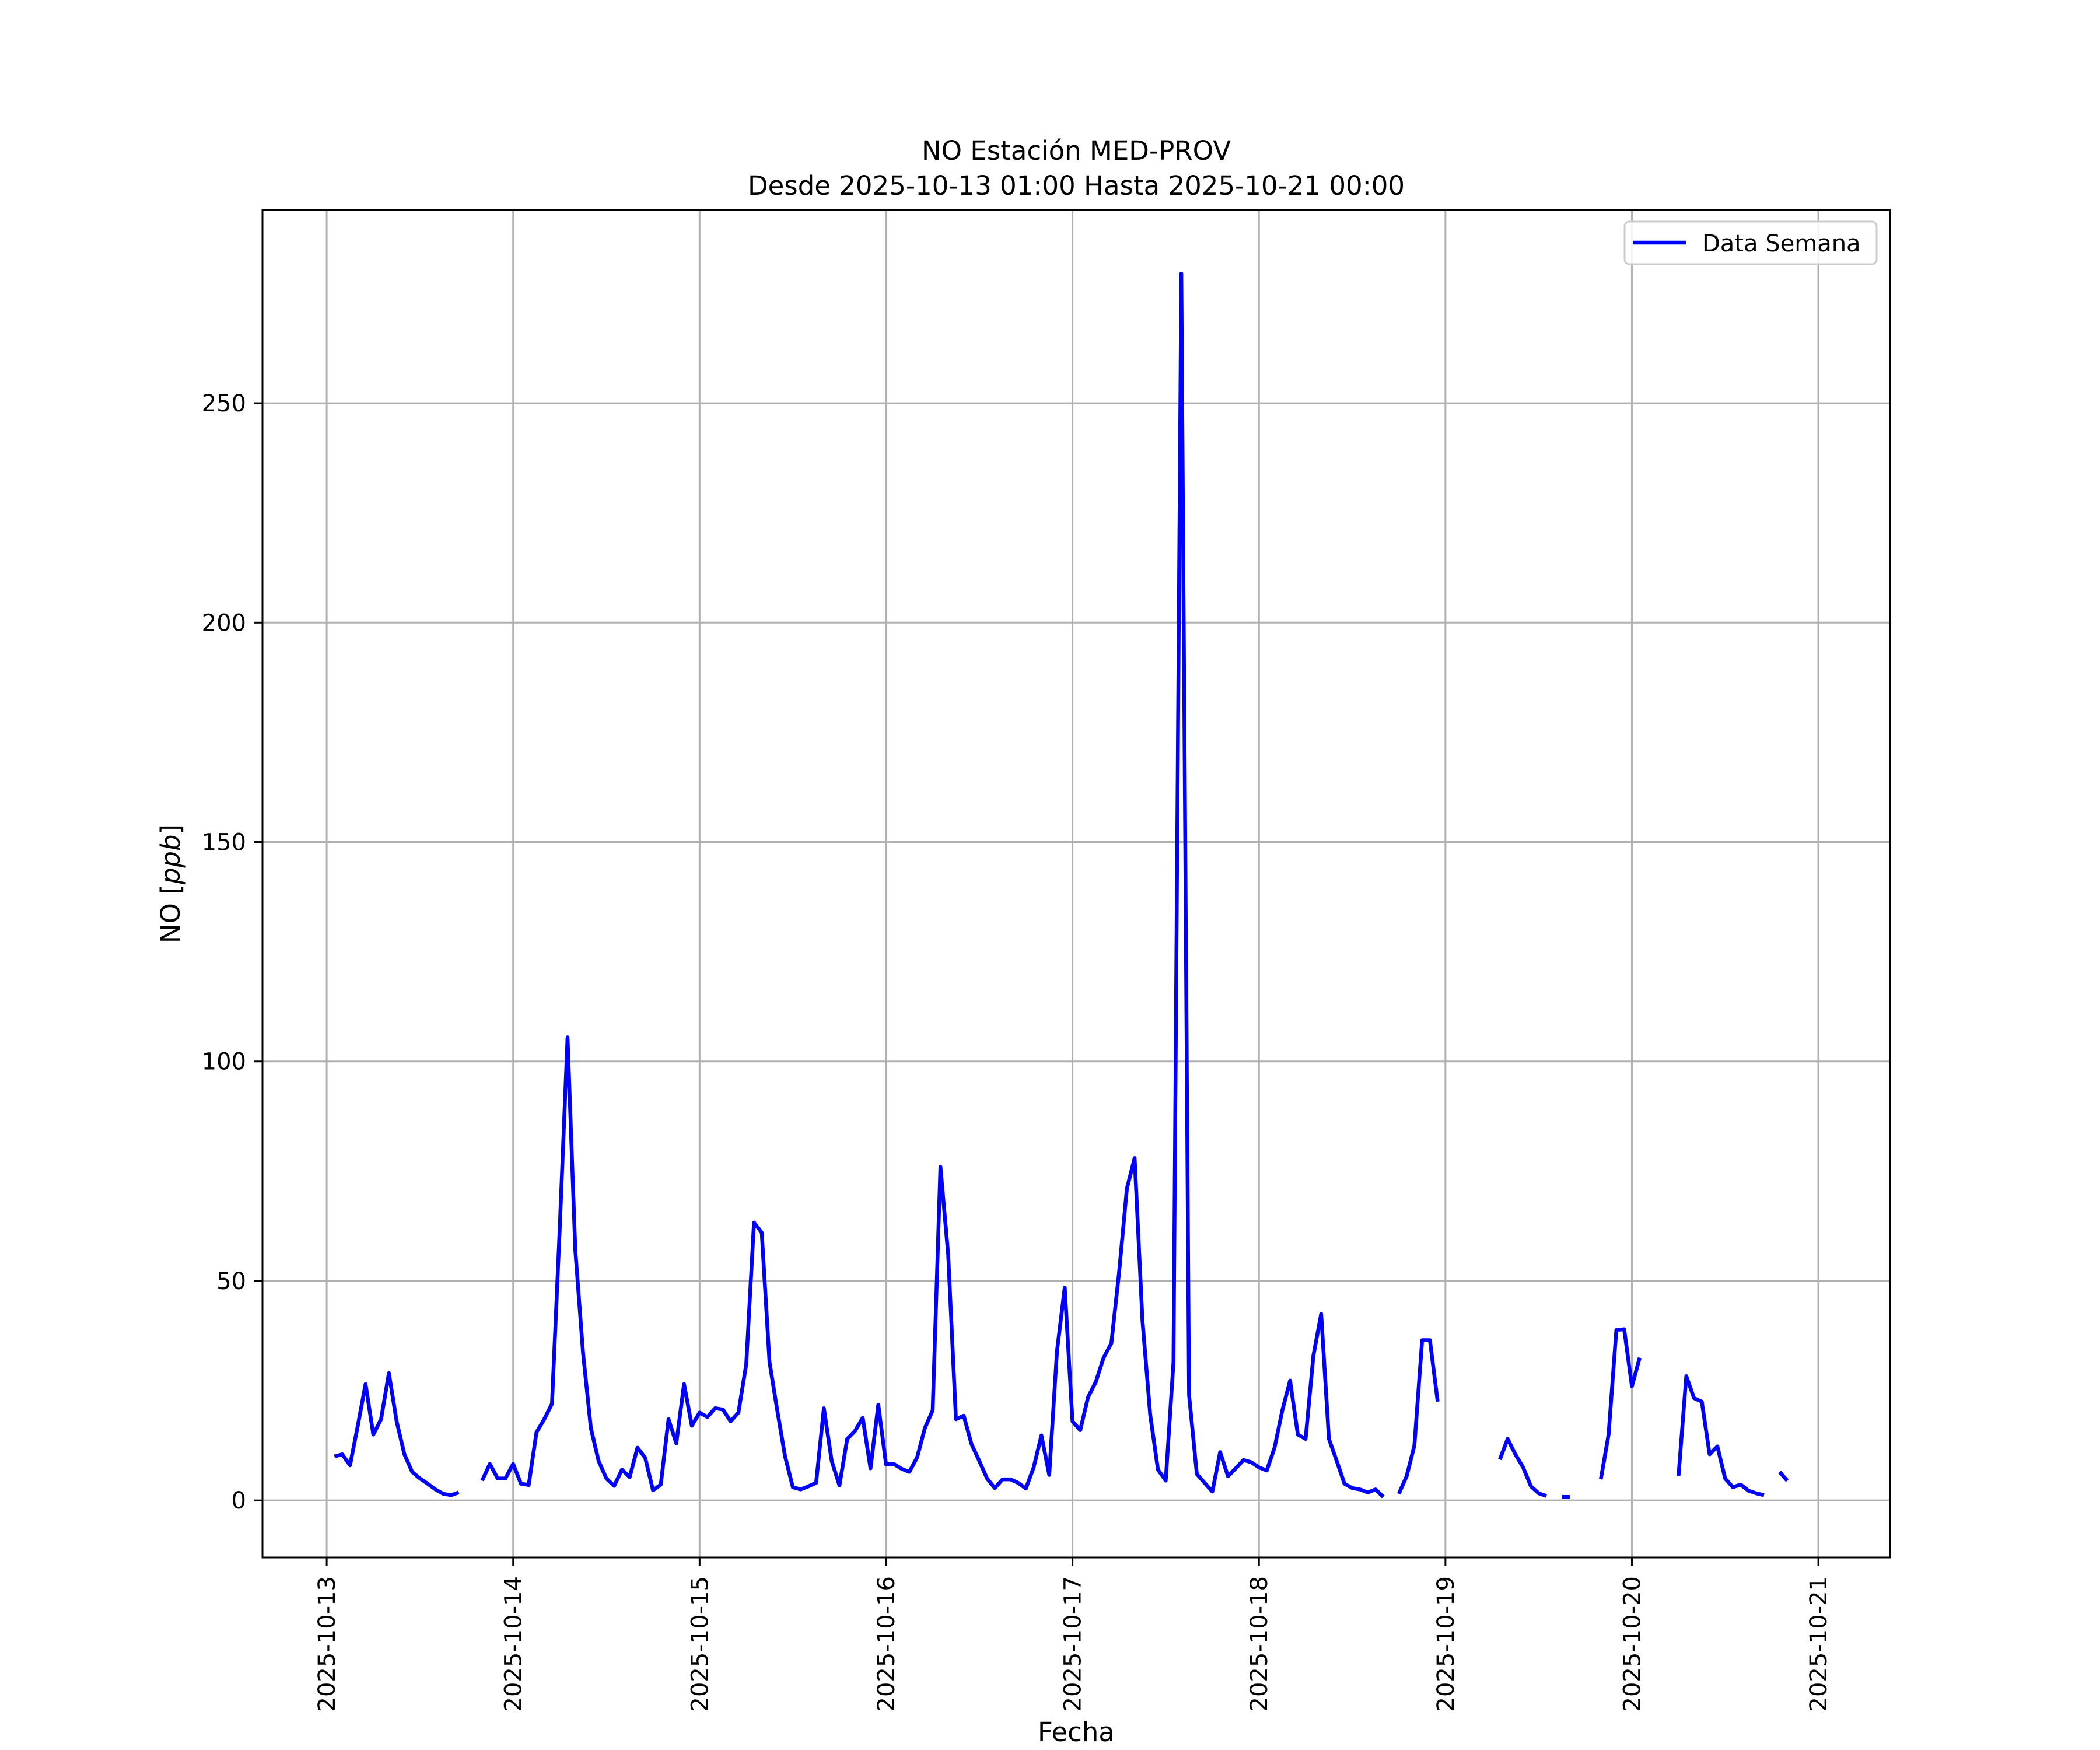  I want to click on y-tick-label: 0, so click(239, 1501).